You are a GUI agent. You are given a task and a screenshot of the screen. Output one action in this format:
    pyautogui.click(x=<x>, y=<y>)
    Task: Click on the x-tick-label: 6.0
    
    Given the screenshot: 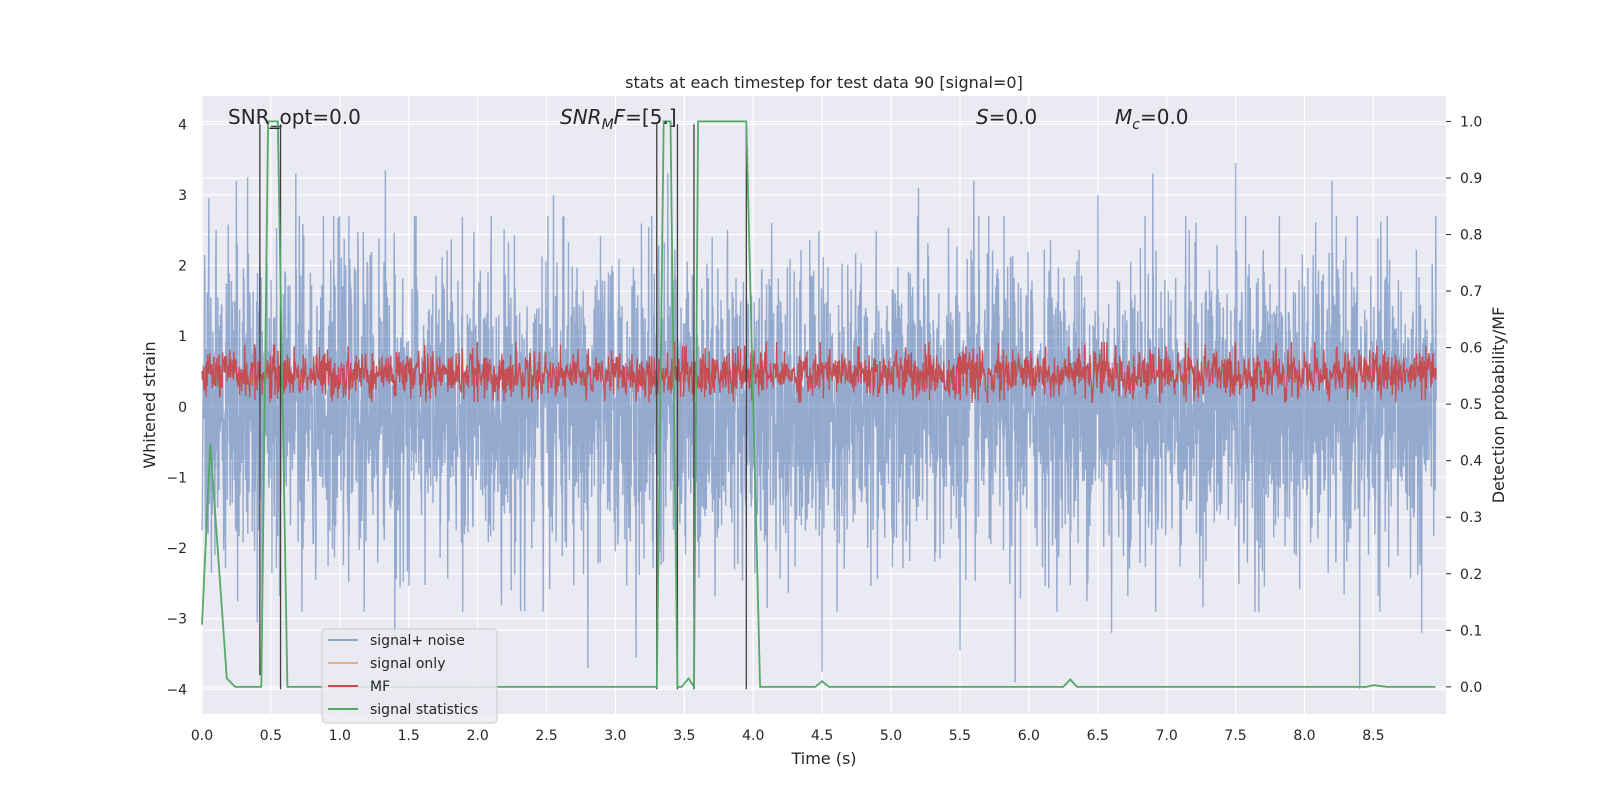 What is the action you would take?
    pyautogui.click(x=1029, y=736)
    